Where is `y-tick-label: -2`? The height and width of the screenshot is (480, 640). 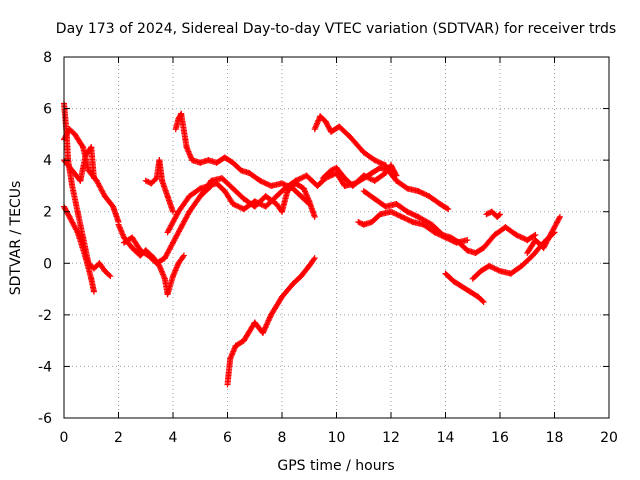
y-tick-label: -2 is located at coordinates (45, 316).